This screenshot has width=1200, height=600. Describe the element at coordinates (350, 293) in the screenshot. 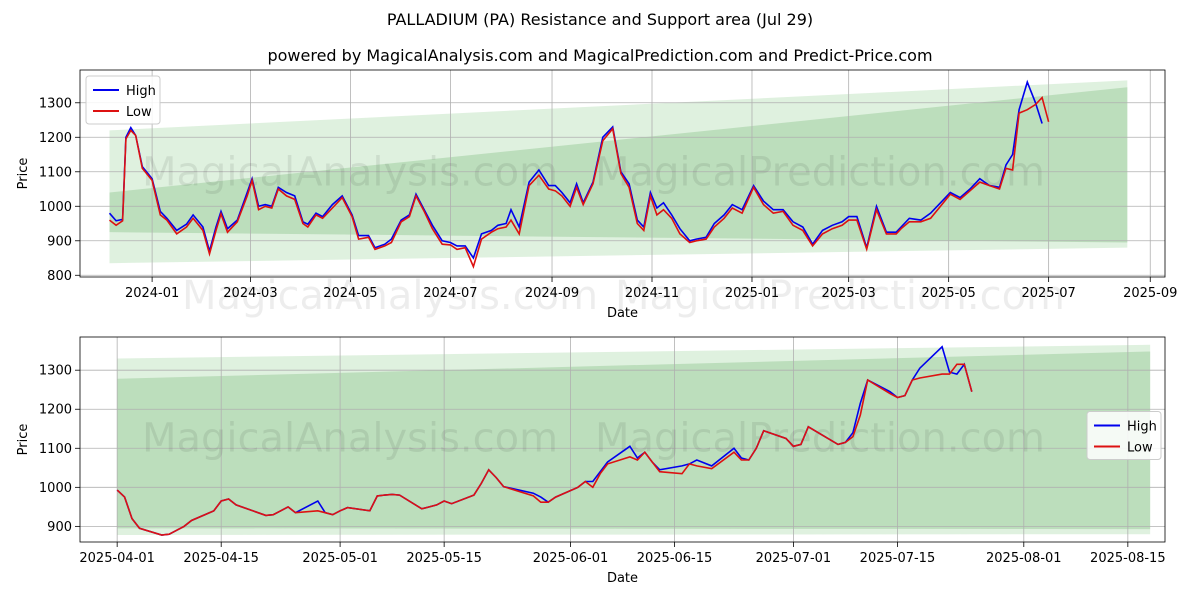

I see `x-tick-label: 2024-05` at that location.